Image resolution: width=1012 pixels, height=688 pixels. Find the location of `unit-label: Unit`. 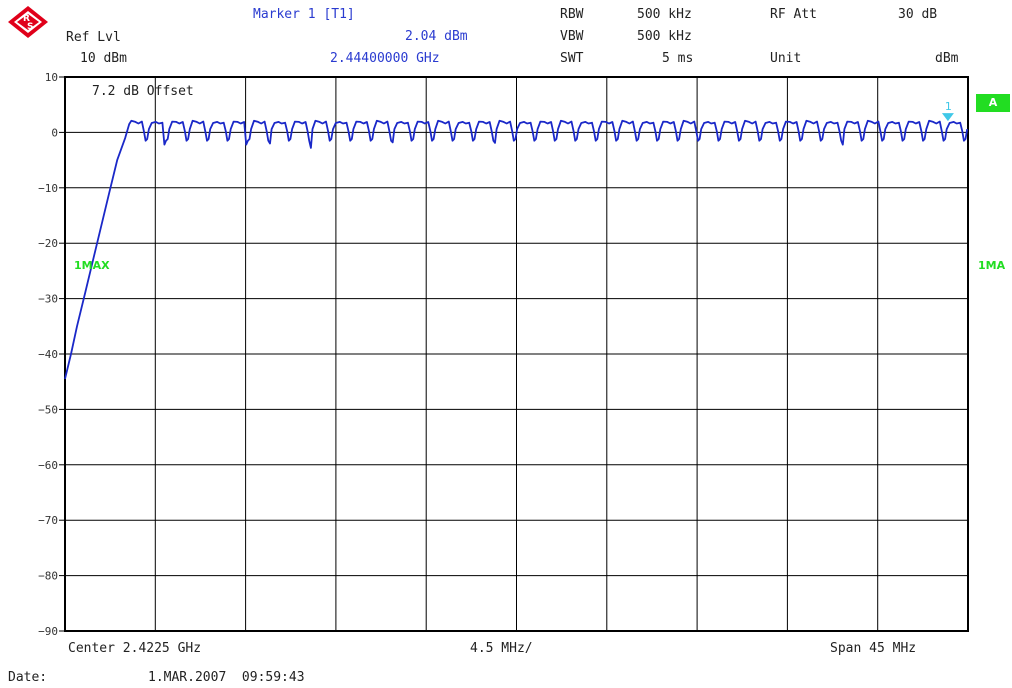

unit-label: Unit is located at coordinates (786, 58).